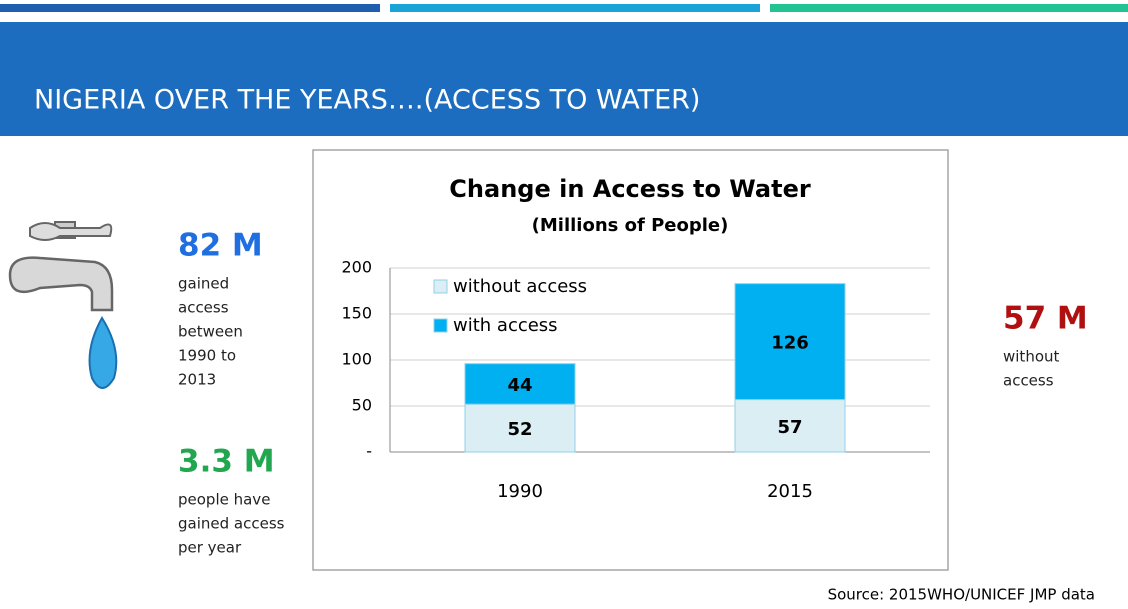  What do you see at coordinates (356, 267) in the screenshot?
I see `y-tick-label: 200` at bounding box center [356, 267].